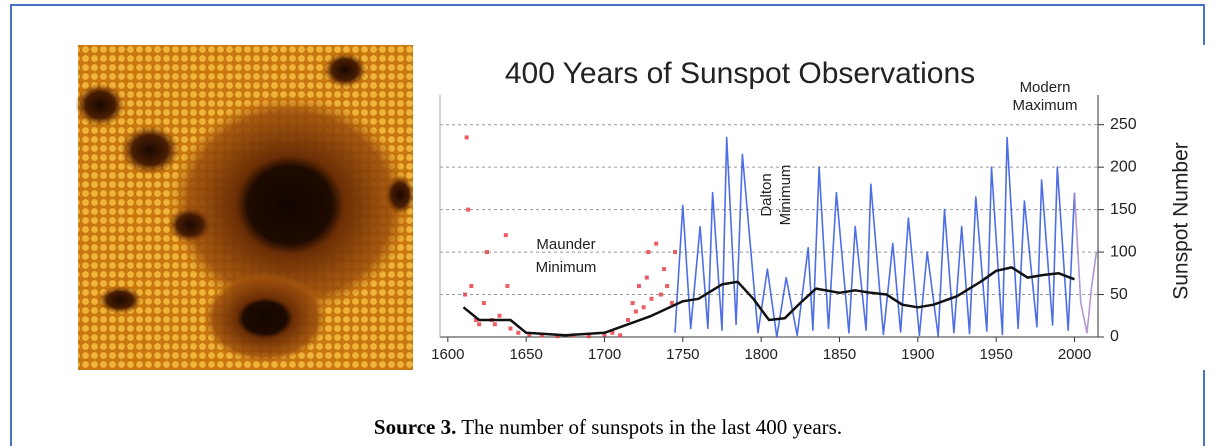  Describe the element at coordinates (740, 73) in the screenshot. I see `chart-title: 400 Years of Sunspot Observations` at that location.